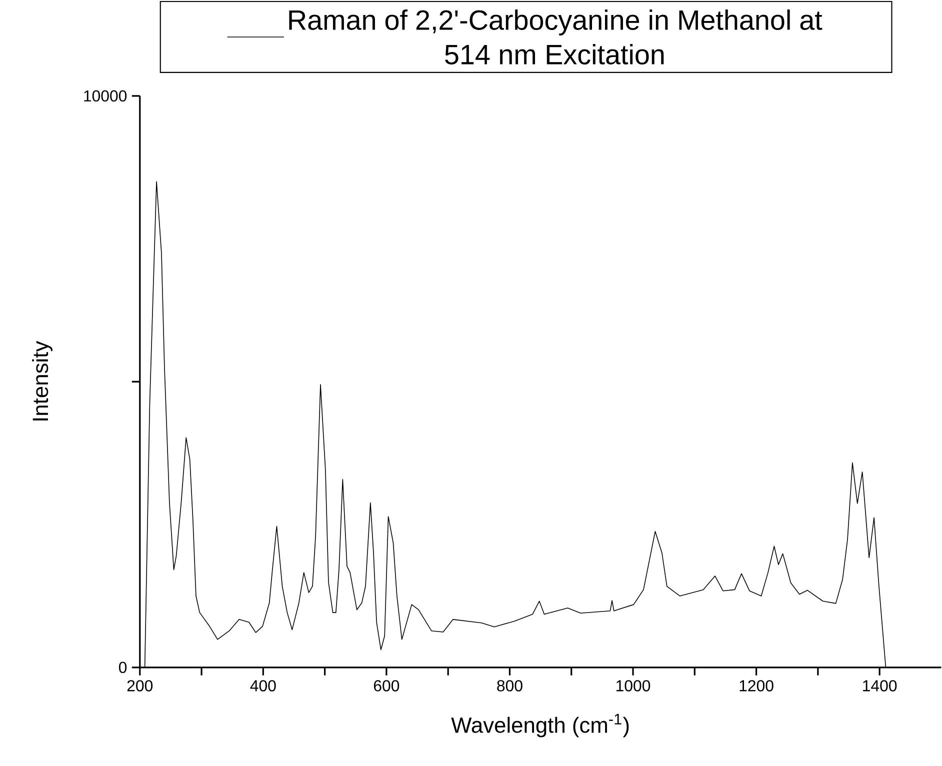  Describe the element at coordinates (105, 96) in the screenshot. I see `y-tick-label: 10000` at that location.